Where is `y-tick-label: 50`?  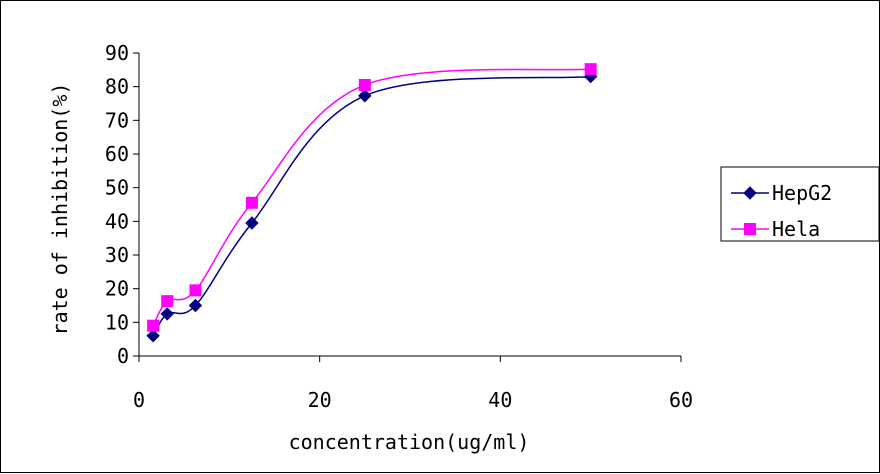
y-tick-label: 50 is located at coordinates (117, 188).